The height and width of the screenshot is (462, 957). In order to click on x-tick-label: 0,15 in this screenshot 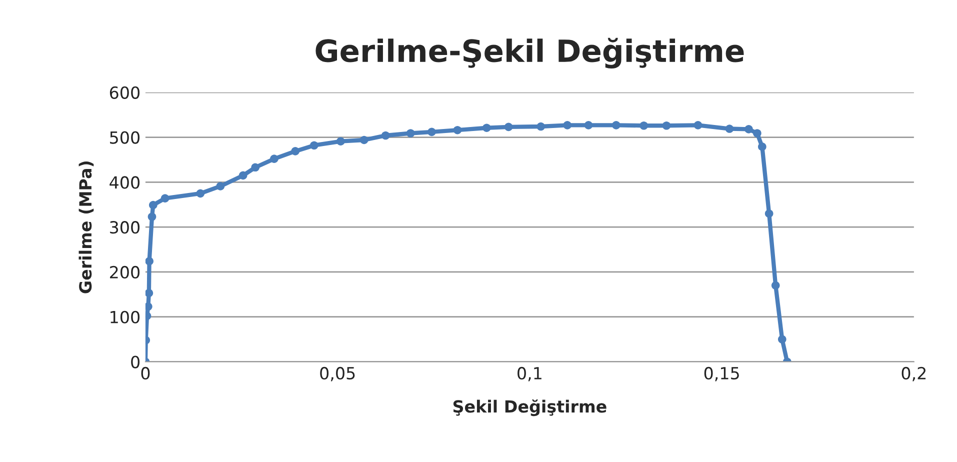, I will do `click(721, 374)`.